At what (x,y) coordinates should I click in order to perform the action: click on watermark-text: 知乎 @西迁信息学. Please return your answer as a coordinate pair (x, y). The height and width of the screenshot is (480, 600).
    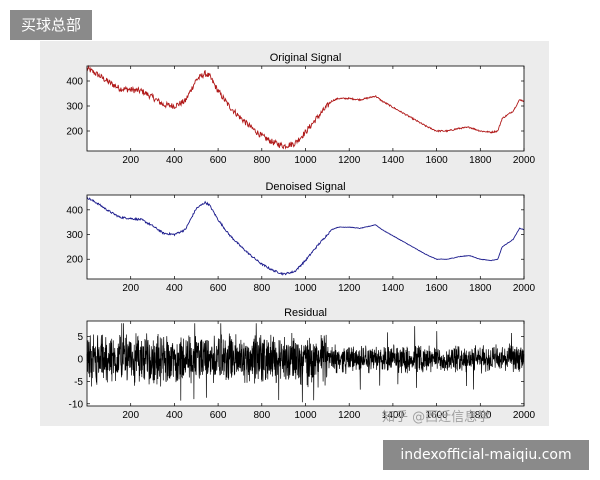
    Looking at the image, I should click on (436, 417).